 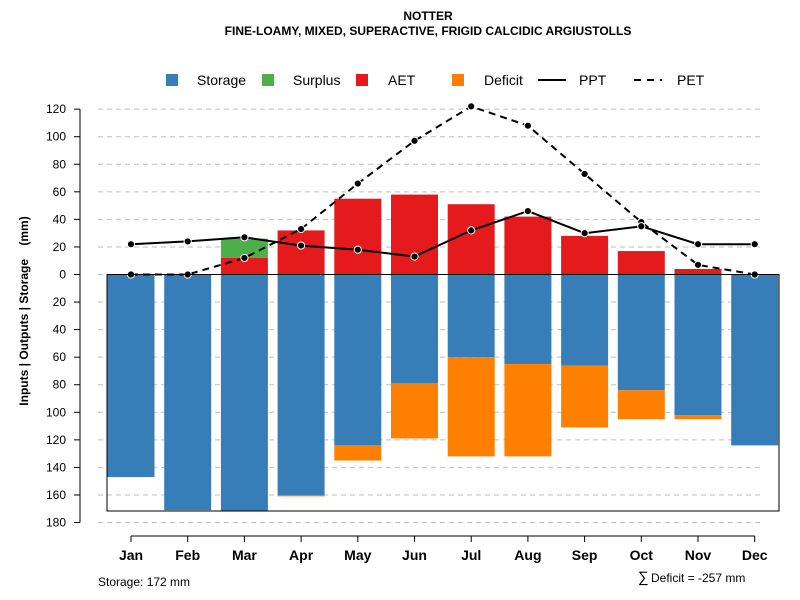 I want to click on x-tick-label: Nov, so click(x=698, y=555).